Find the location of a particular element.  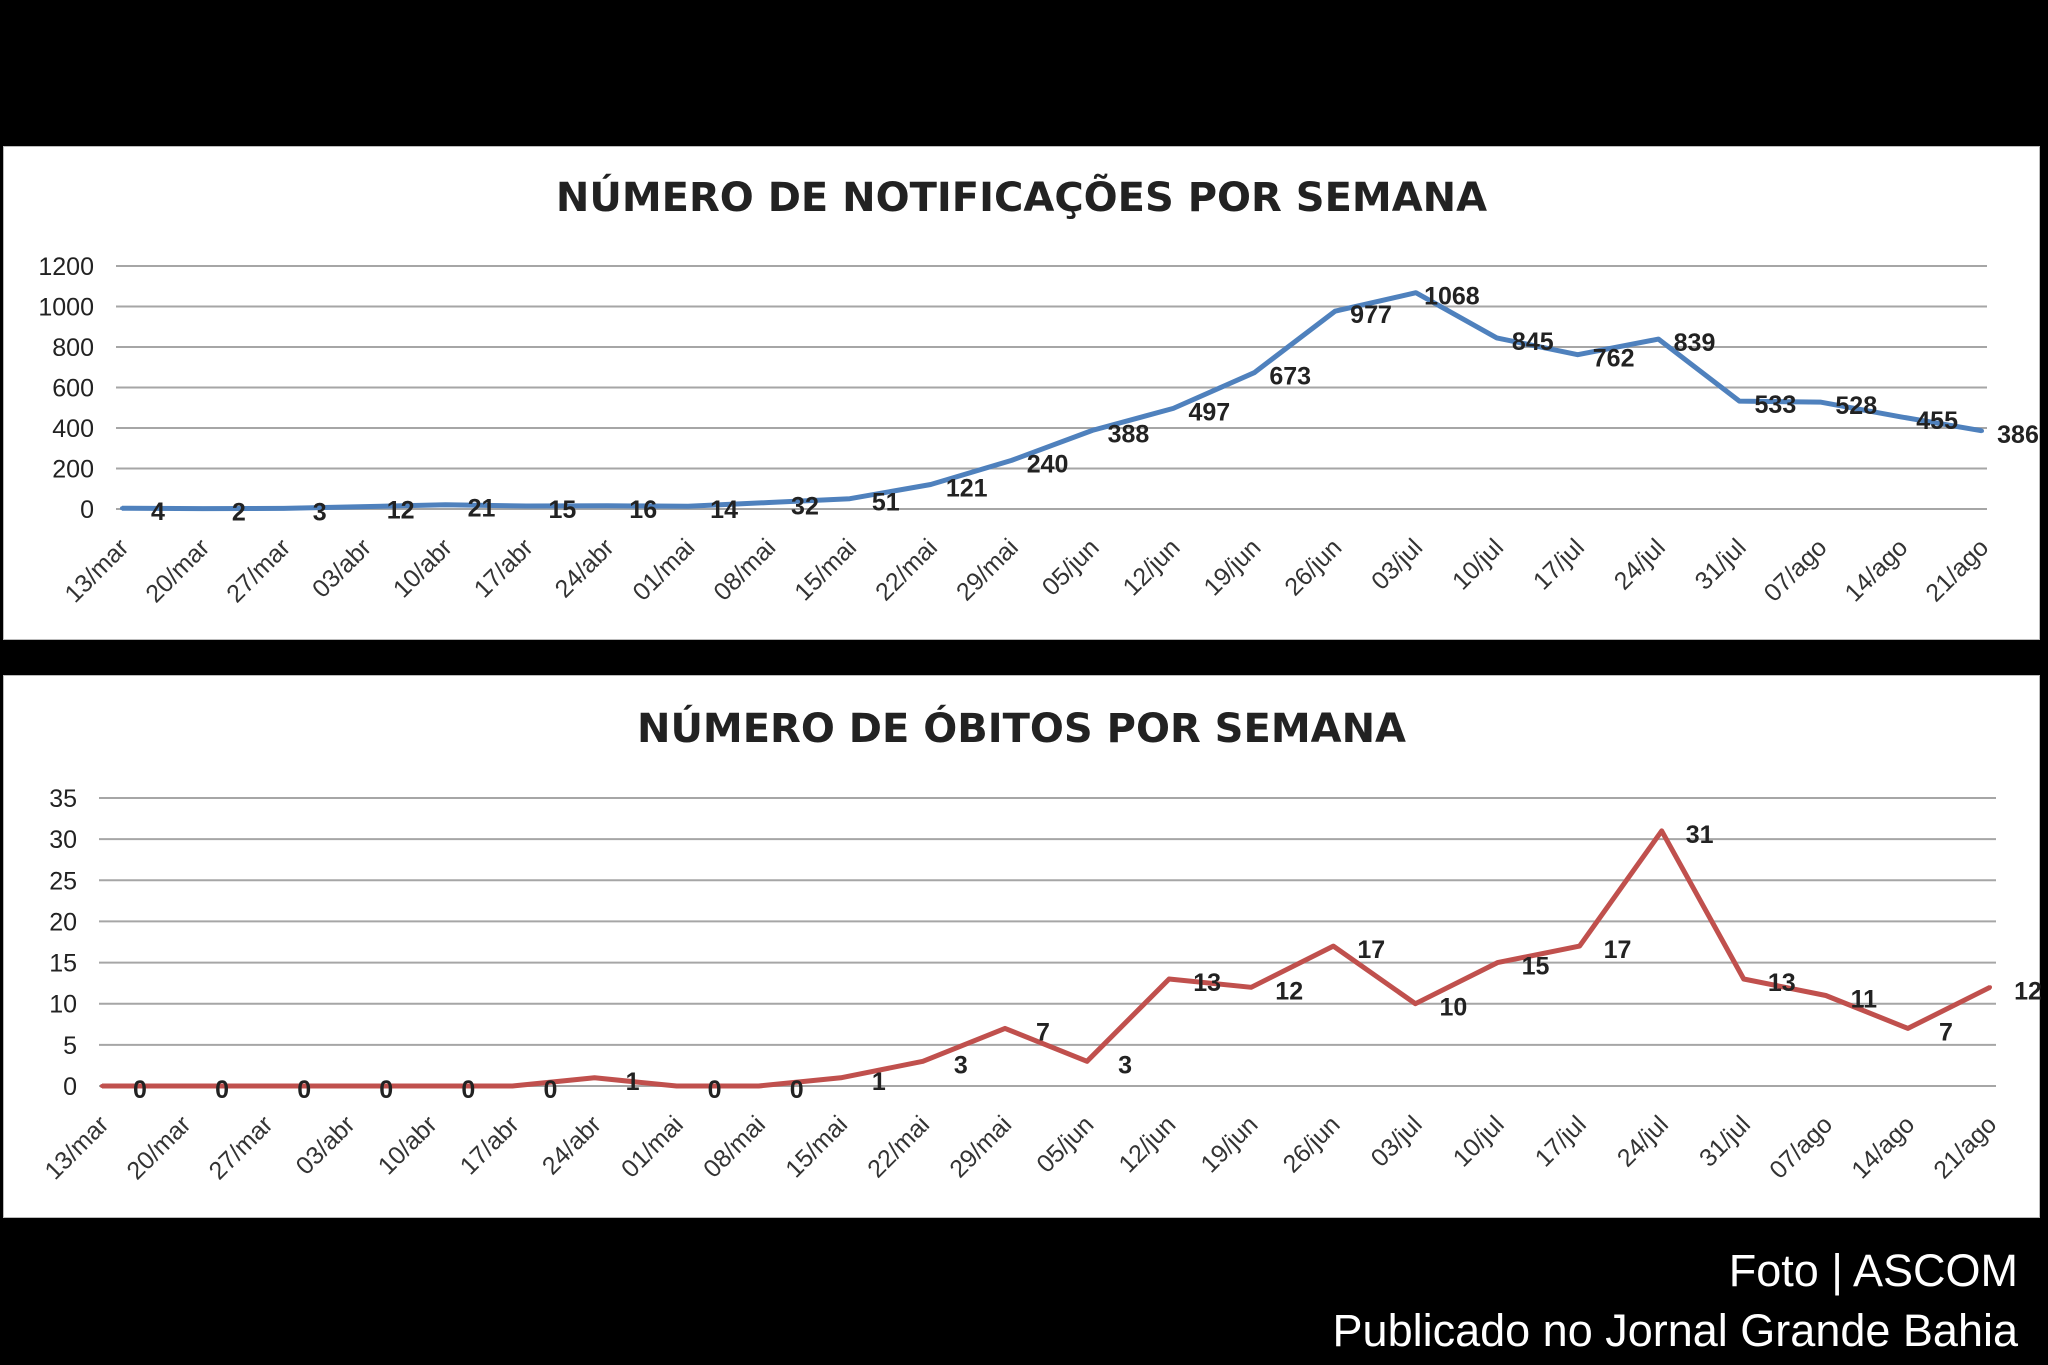

notifications-data-label: 497 is located at coordinates (1209, 412).